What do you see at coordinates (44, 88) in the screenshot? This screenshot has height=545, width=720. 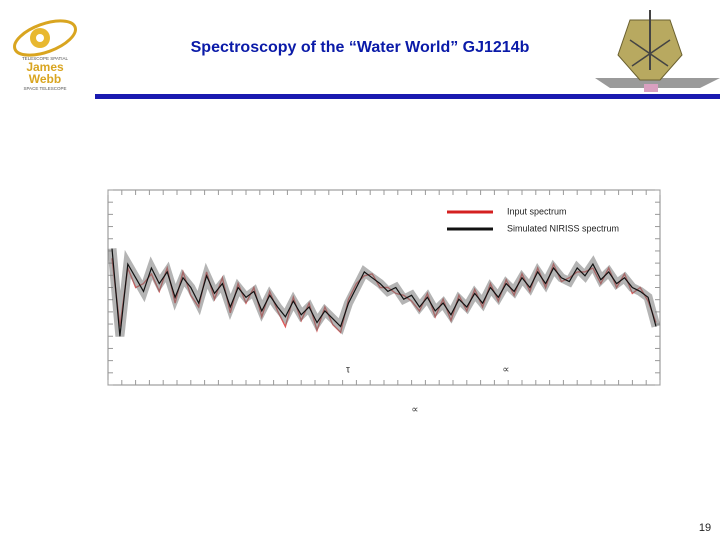 I see `logo-text: SPACE TELESCOPE` at bounding box center [44, 88].